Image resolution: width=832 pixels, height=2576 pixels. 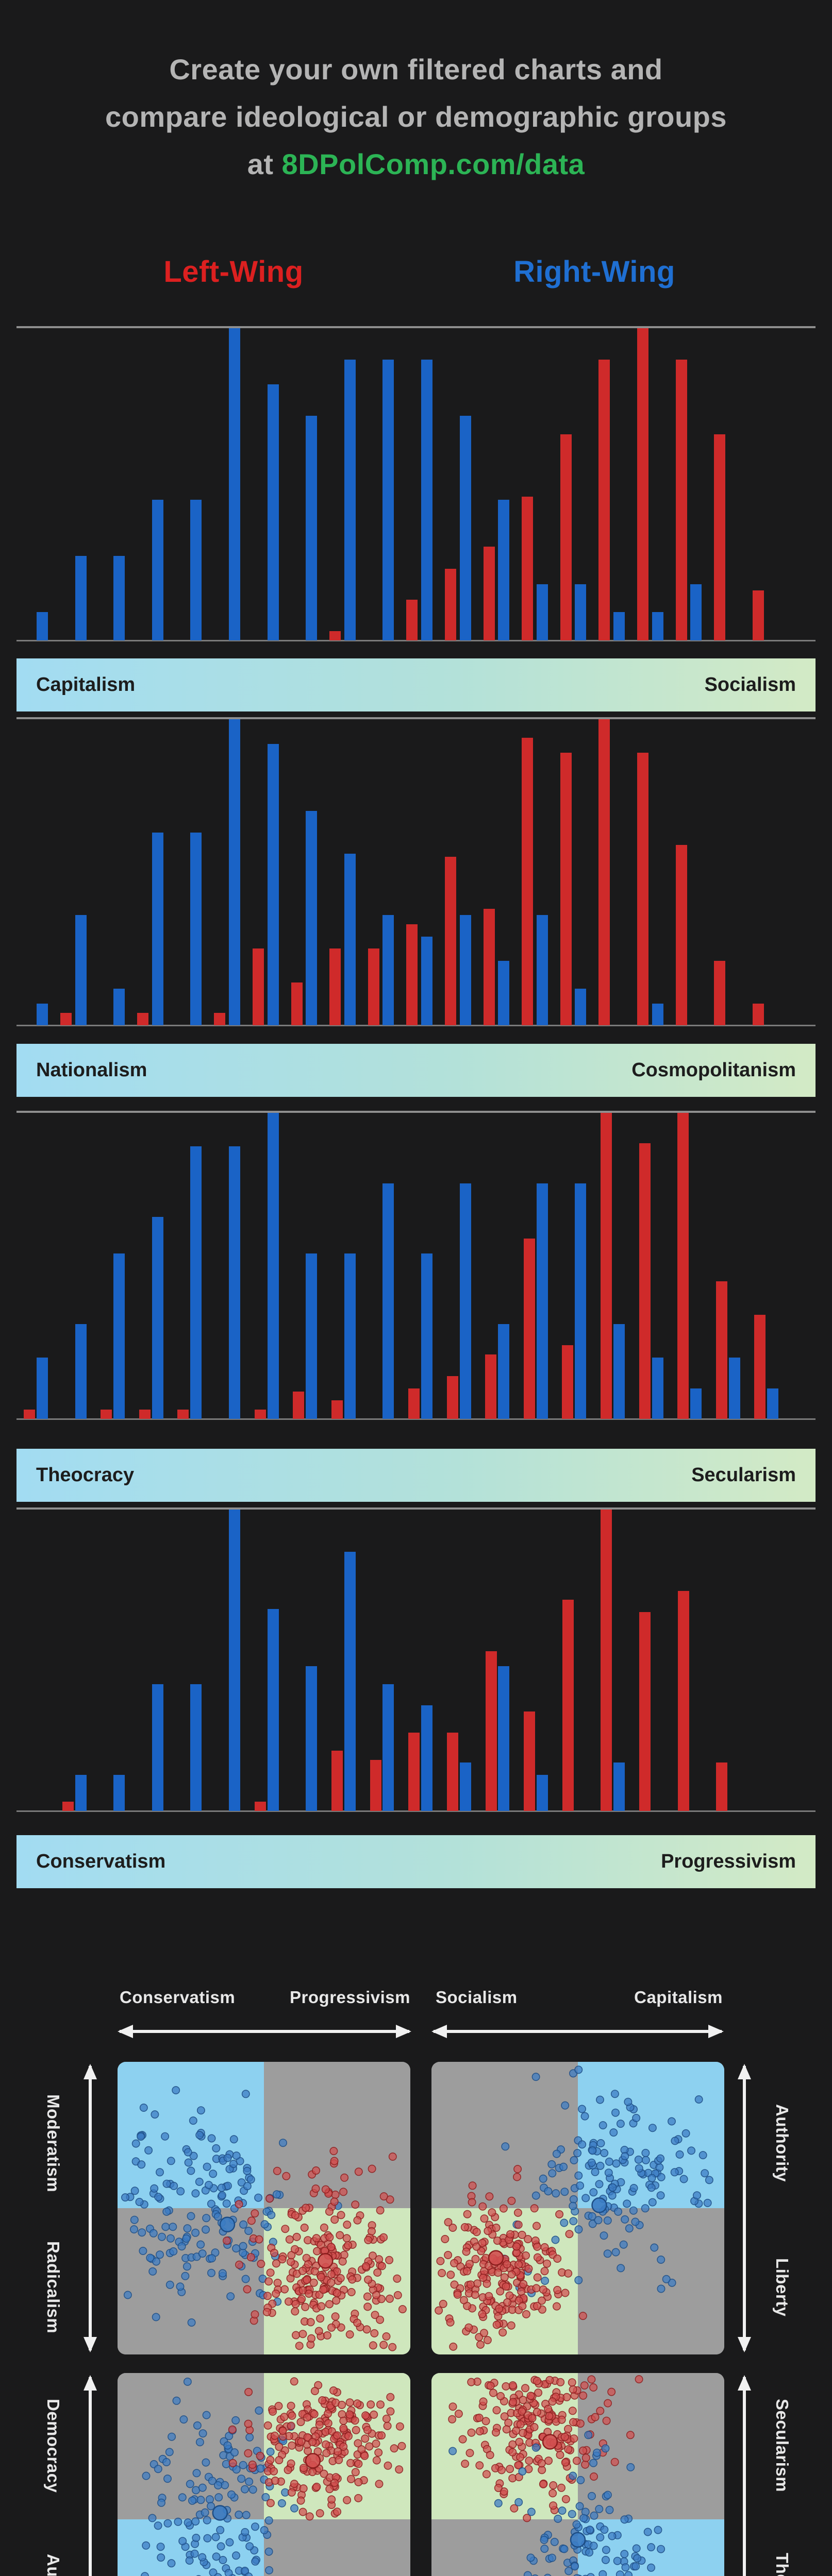 I want to click on axis-label-right: Cosmopolitanism, so click(x=713, y=1070).